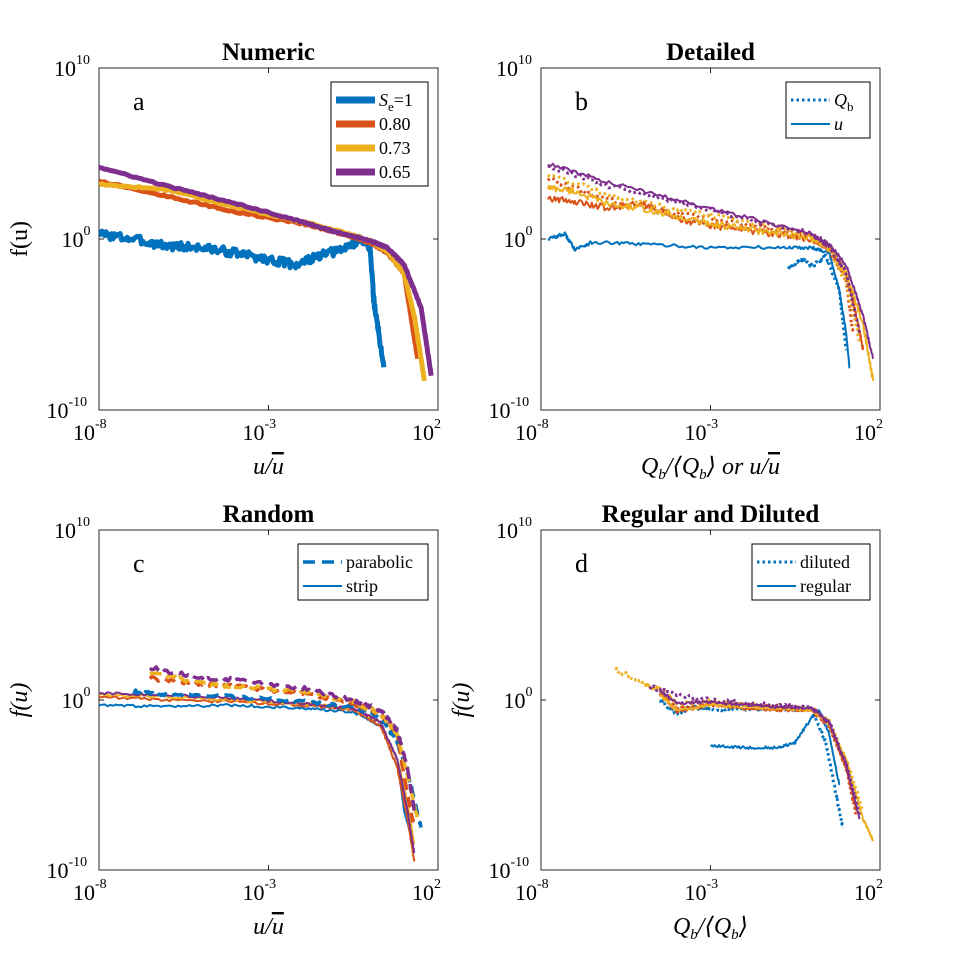 Image resolution: width=961 pixels, height=963 pixels. Describe the element at coordinates (268, 467) in the screenshot. I see `x-axis-label: u/u` at that location.